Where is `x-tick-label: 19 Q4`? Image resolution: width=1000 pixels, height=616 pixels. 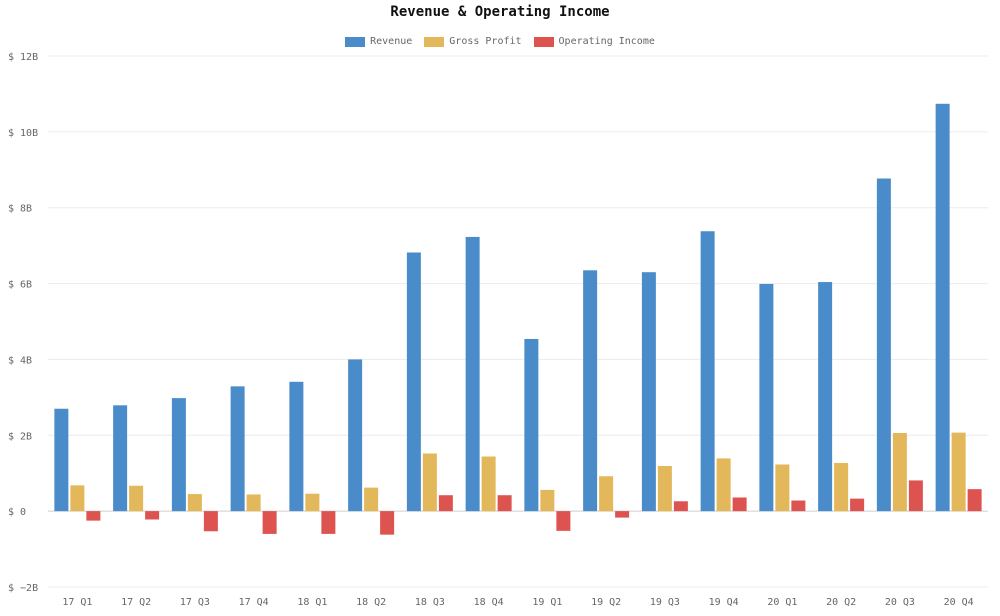
x-tick-label: 19 Q4 is located at coordinates (724, 602).